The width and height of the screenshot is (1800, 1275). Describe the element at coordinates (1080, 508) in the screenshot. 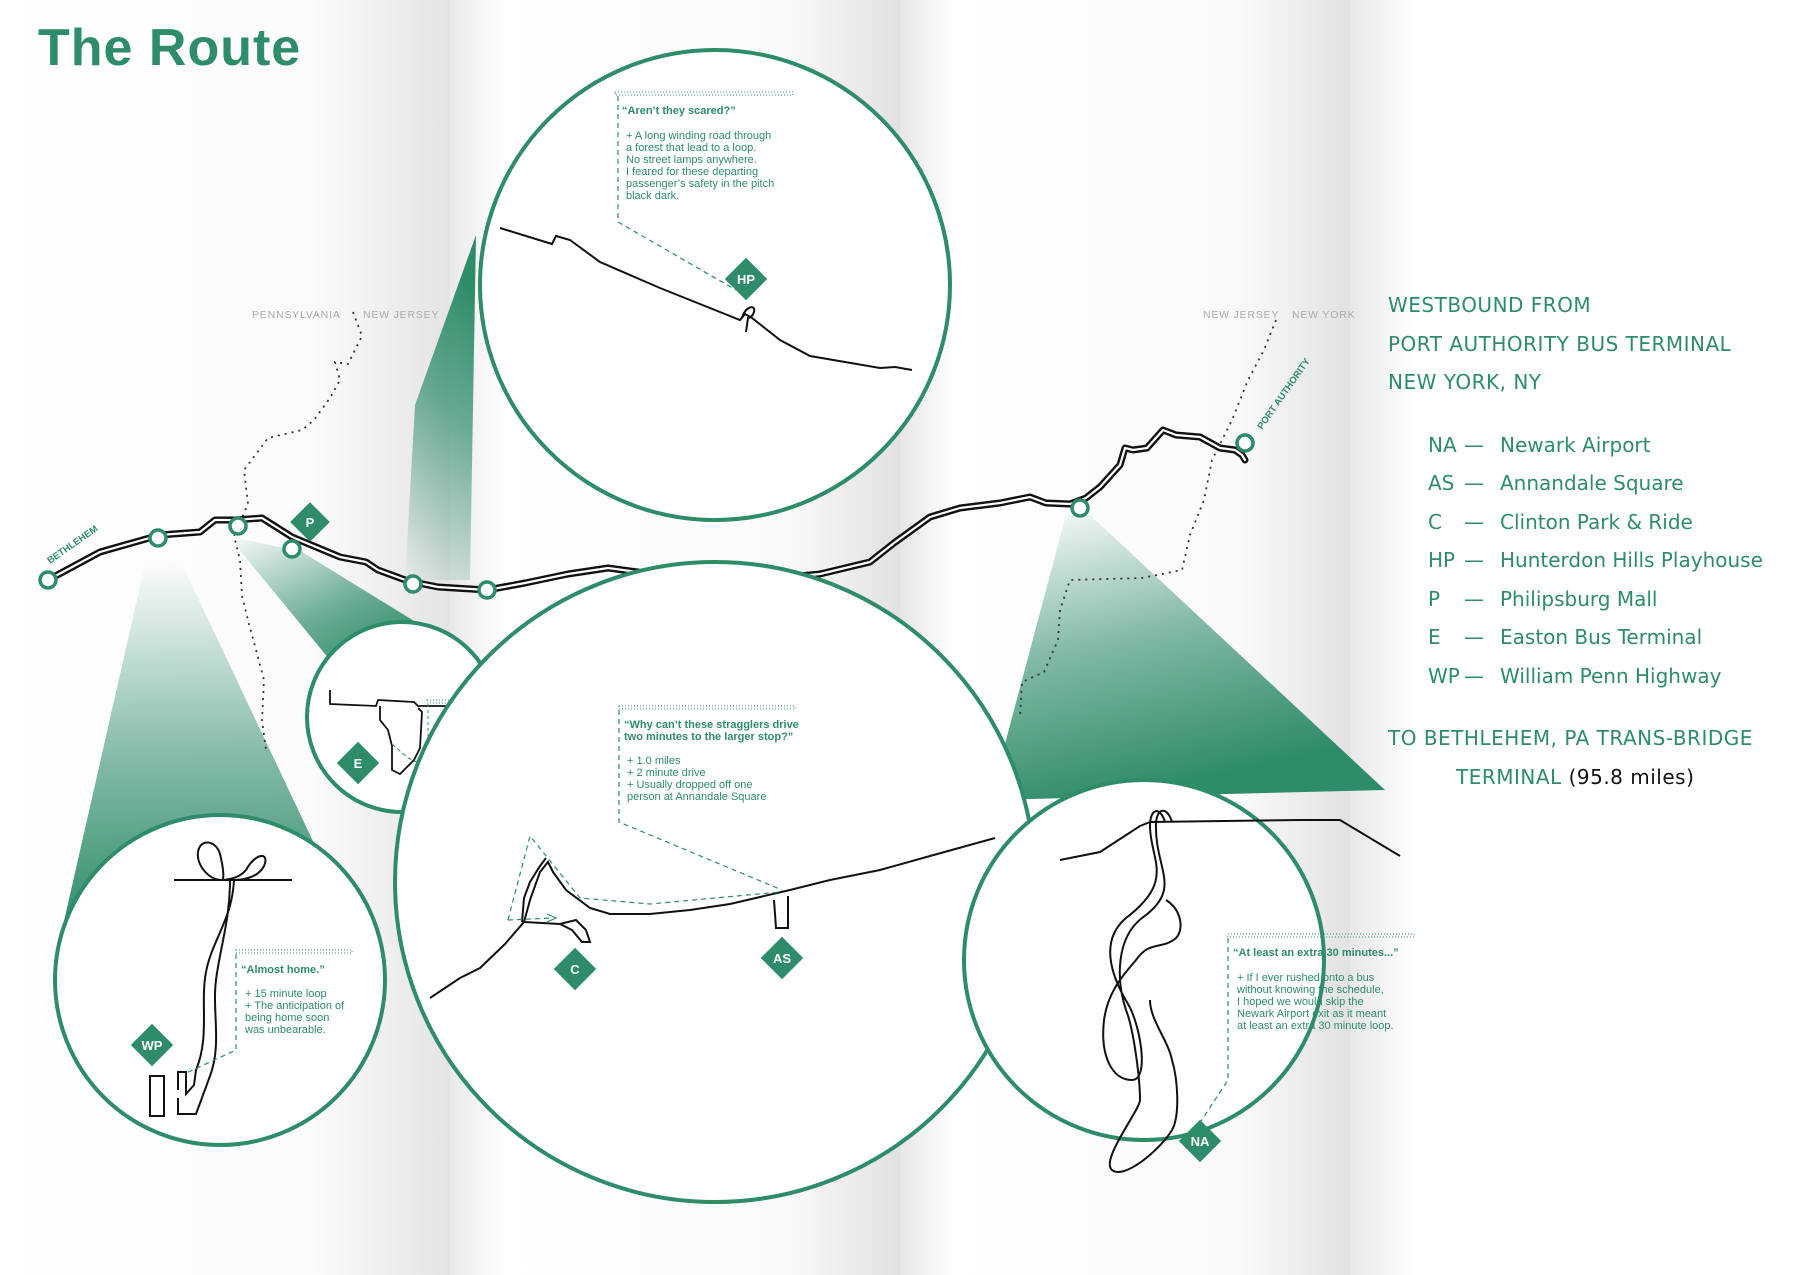

I see `stop-marker-na` at that location.